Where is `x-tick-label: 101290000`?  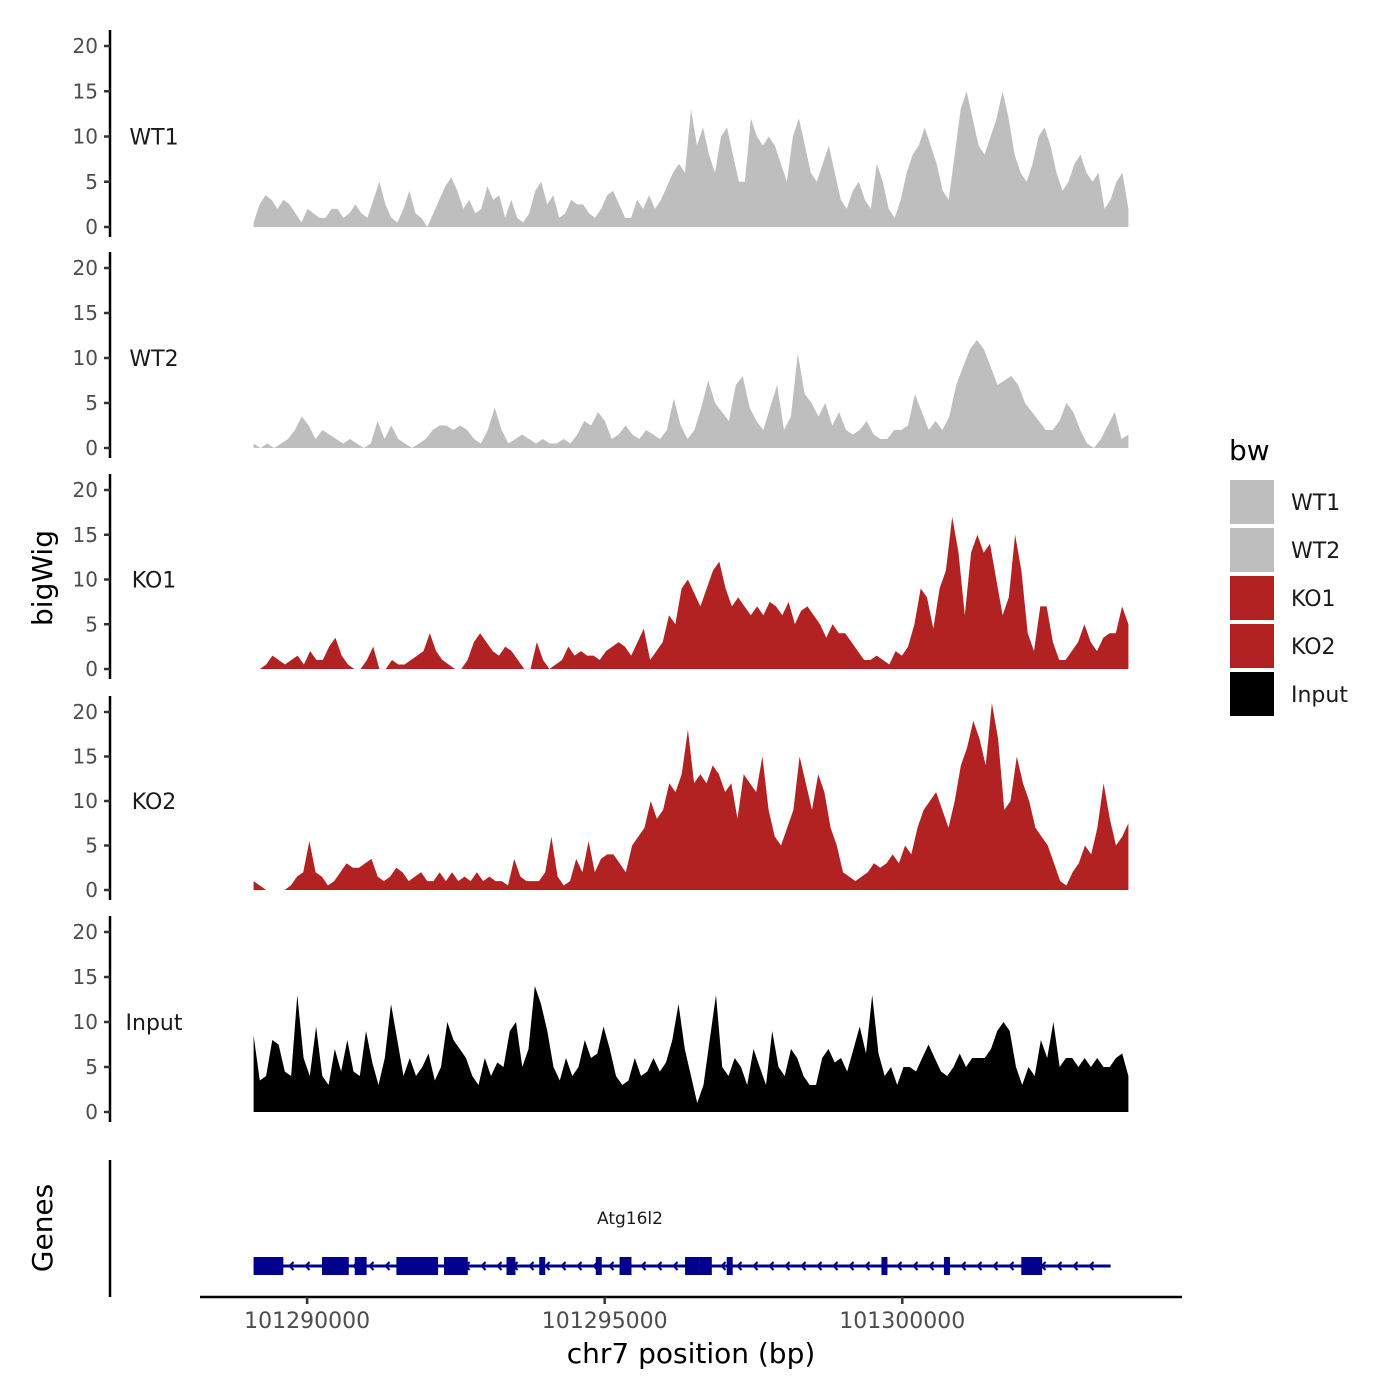
x-tick-label: 101290000 is located at coordinates (307, 1321).